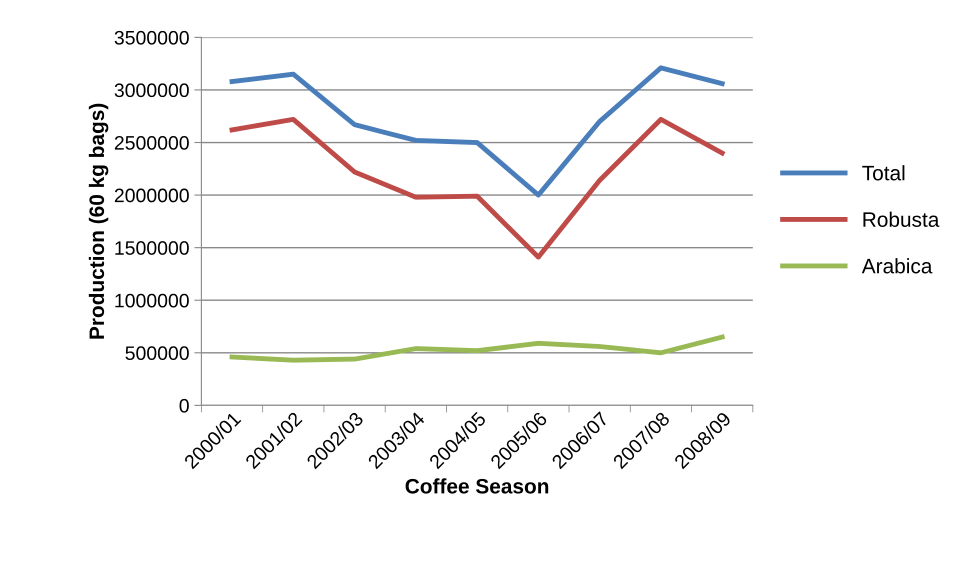 The width and height of the screenshot is (959, 575). What do you see at coordinates (151, 37) in the screenshot?
I see `y-tick-label: 3500000` at bounding box center [151, 37].